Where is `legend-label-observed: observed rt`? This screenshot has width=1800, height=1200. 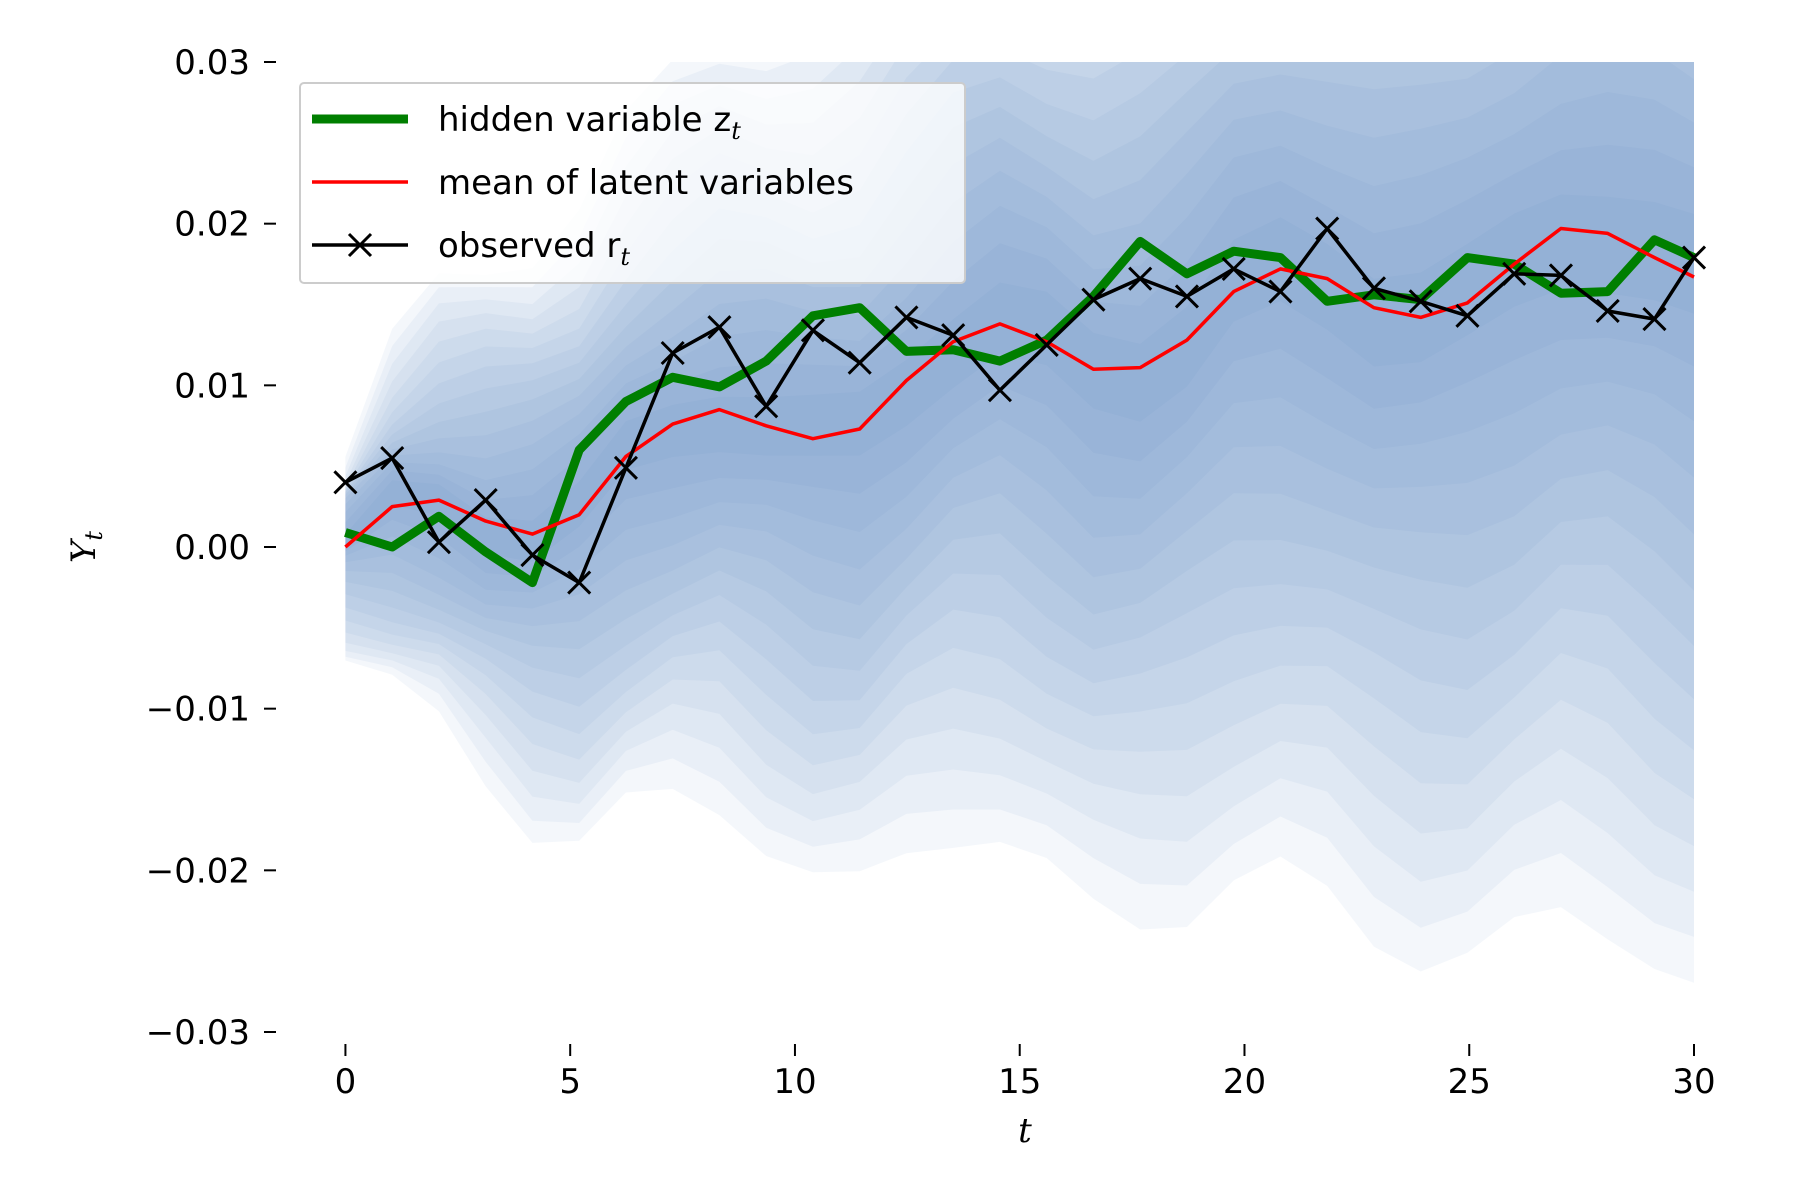 legend-label-observed: observed rt is located at coordinates (534, 248).